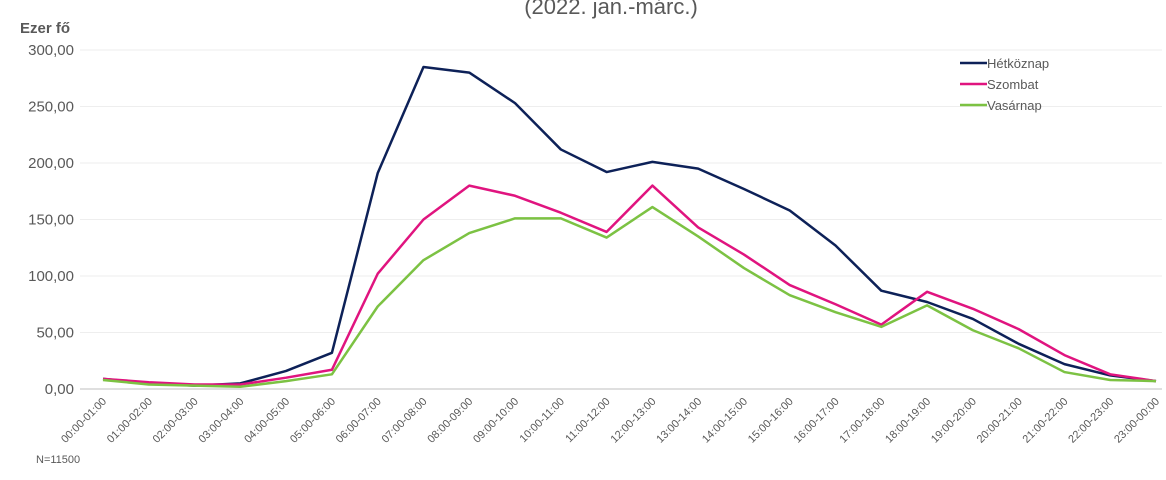 The image size is (1166, 480). I want to click on x-tick-label: 09:00-10:00, so click(496, 421).